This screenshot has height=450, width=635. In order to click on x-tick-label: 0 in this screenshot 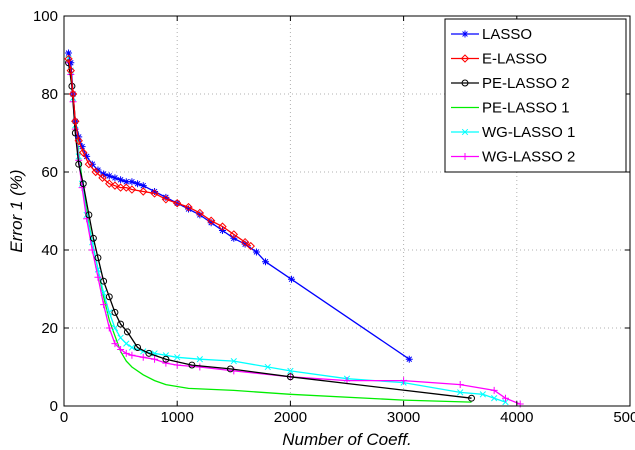, I will do `click(64, 417)`.